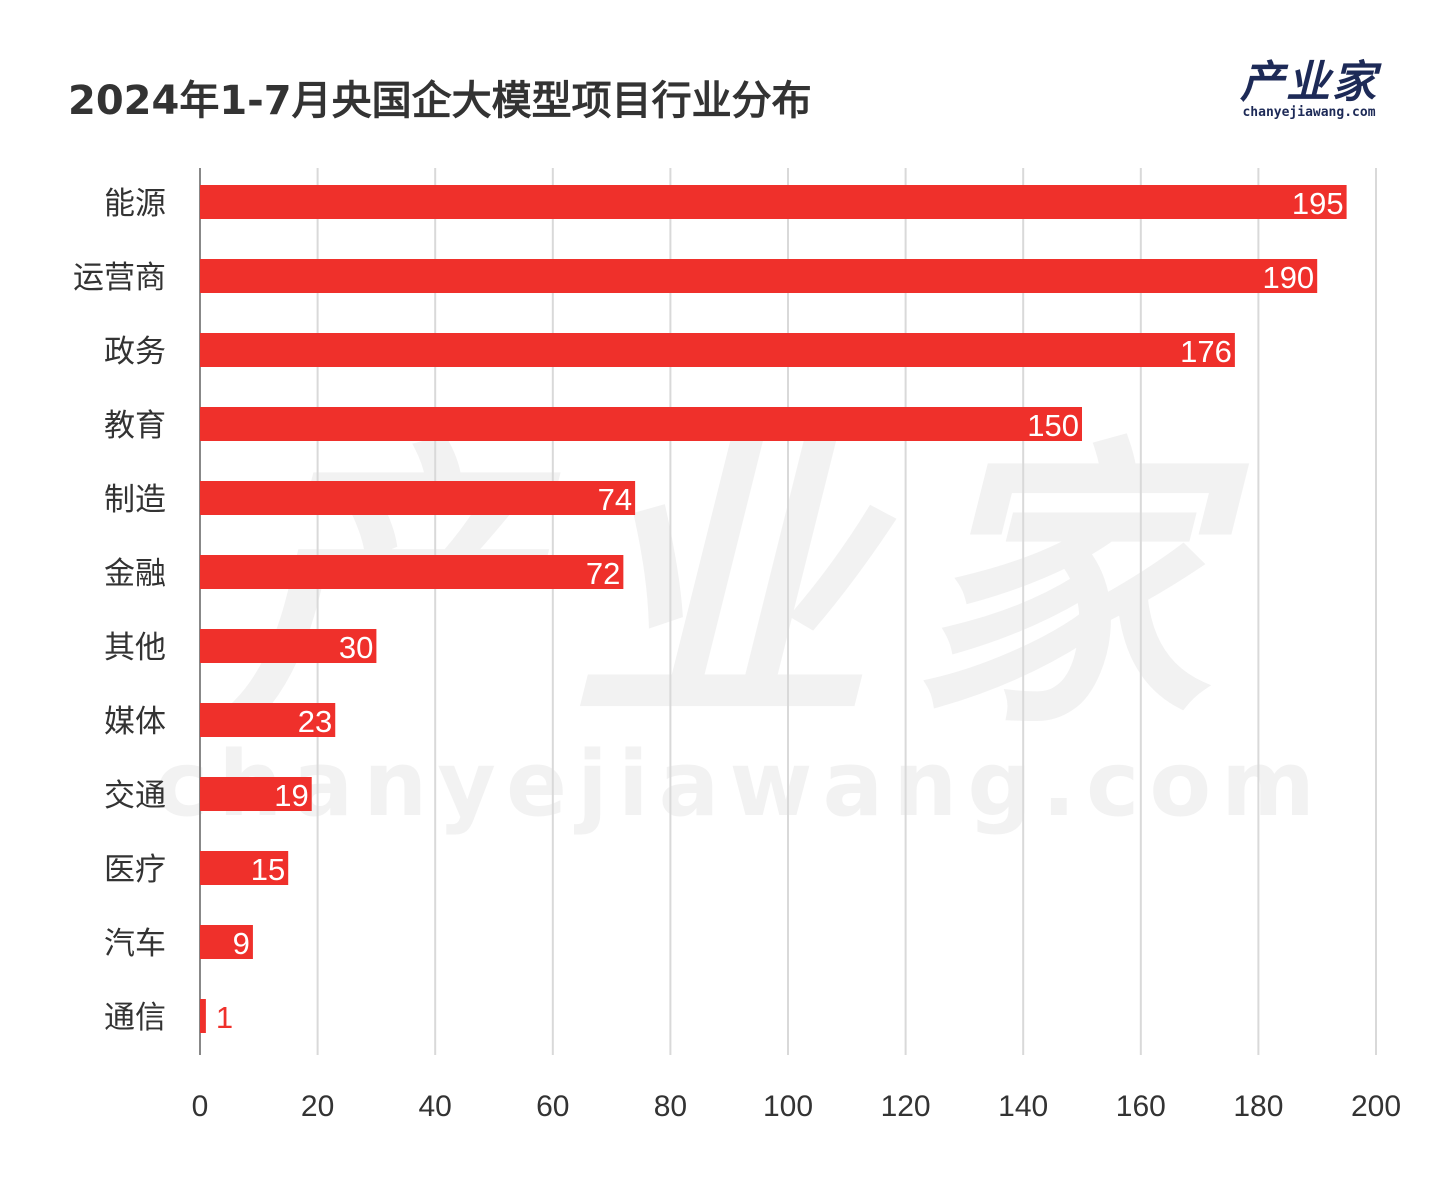 This screenshot has height=1186, width=1440. What do you see at coordinates (224, 1017) in the screenshot?
I see `data-label: 1` at bounding box center [224, 1017].